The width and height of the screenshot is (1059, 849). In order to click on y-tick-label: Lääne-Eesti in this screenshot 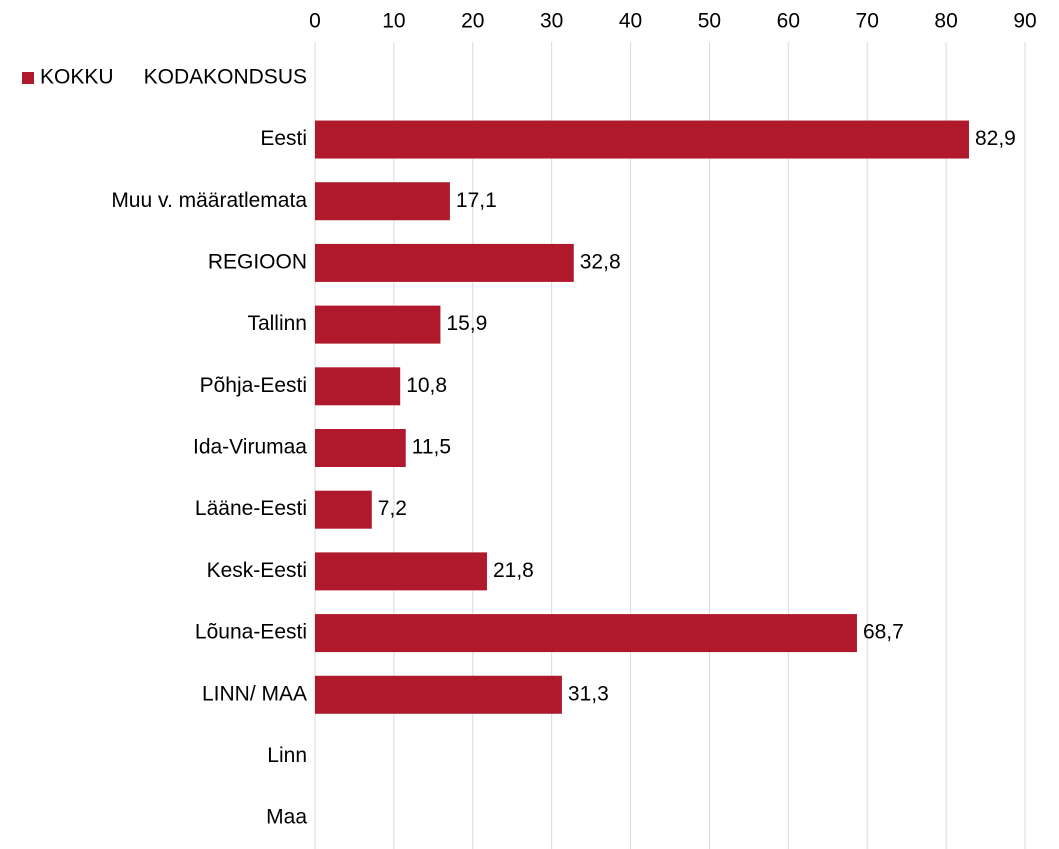, I will do `click(251, 508)`.